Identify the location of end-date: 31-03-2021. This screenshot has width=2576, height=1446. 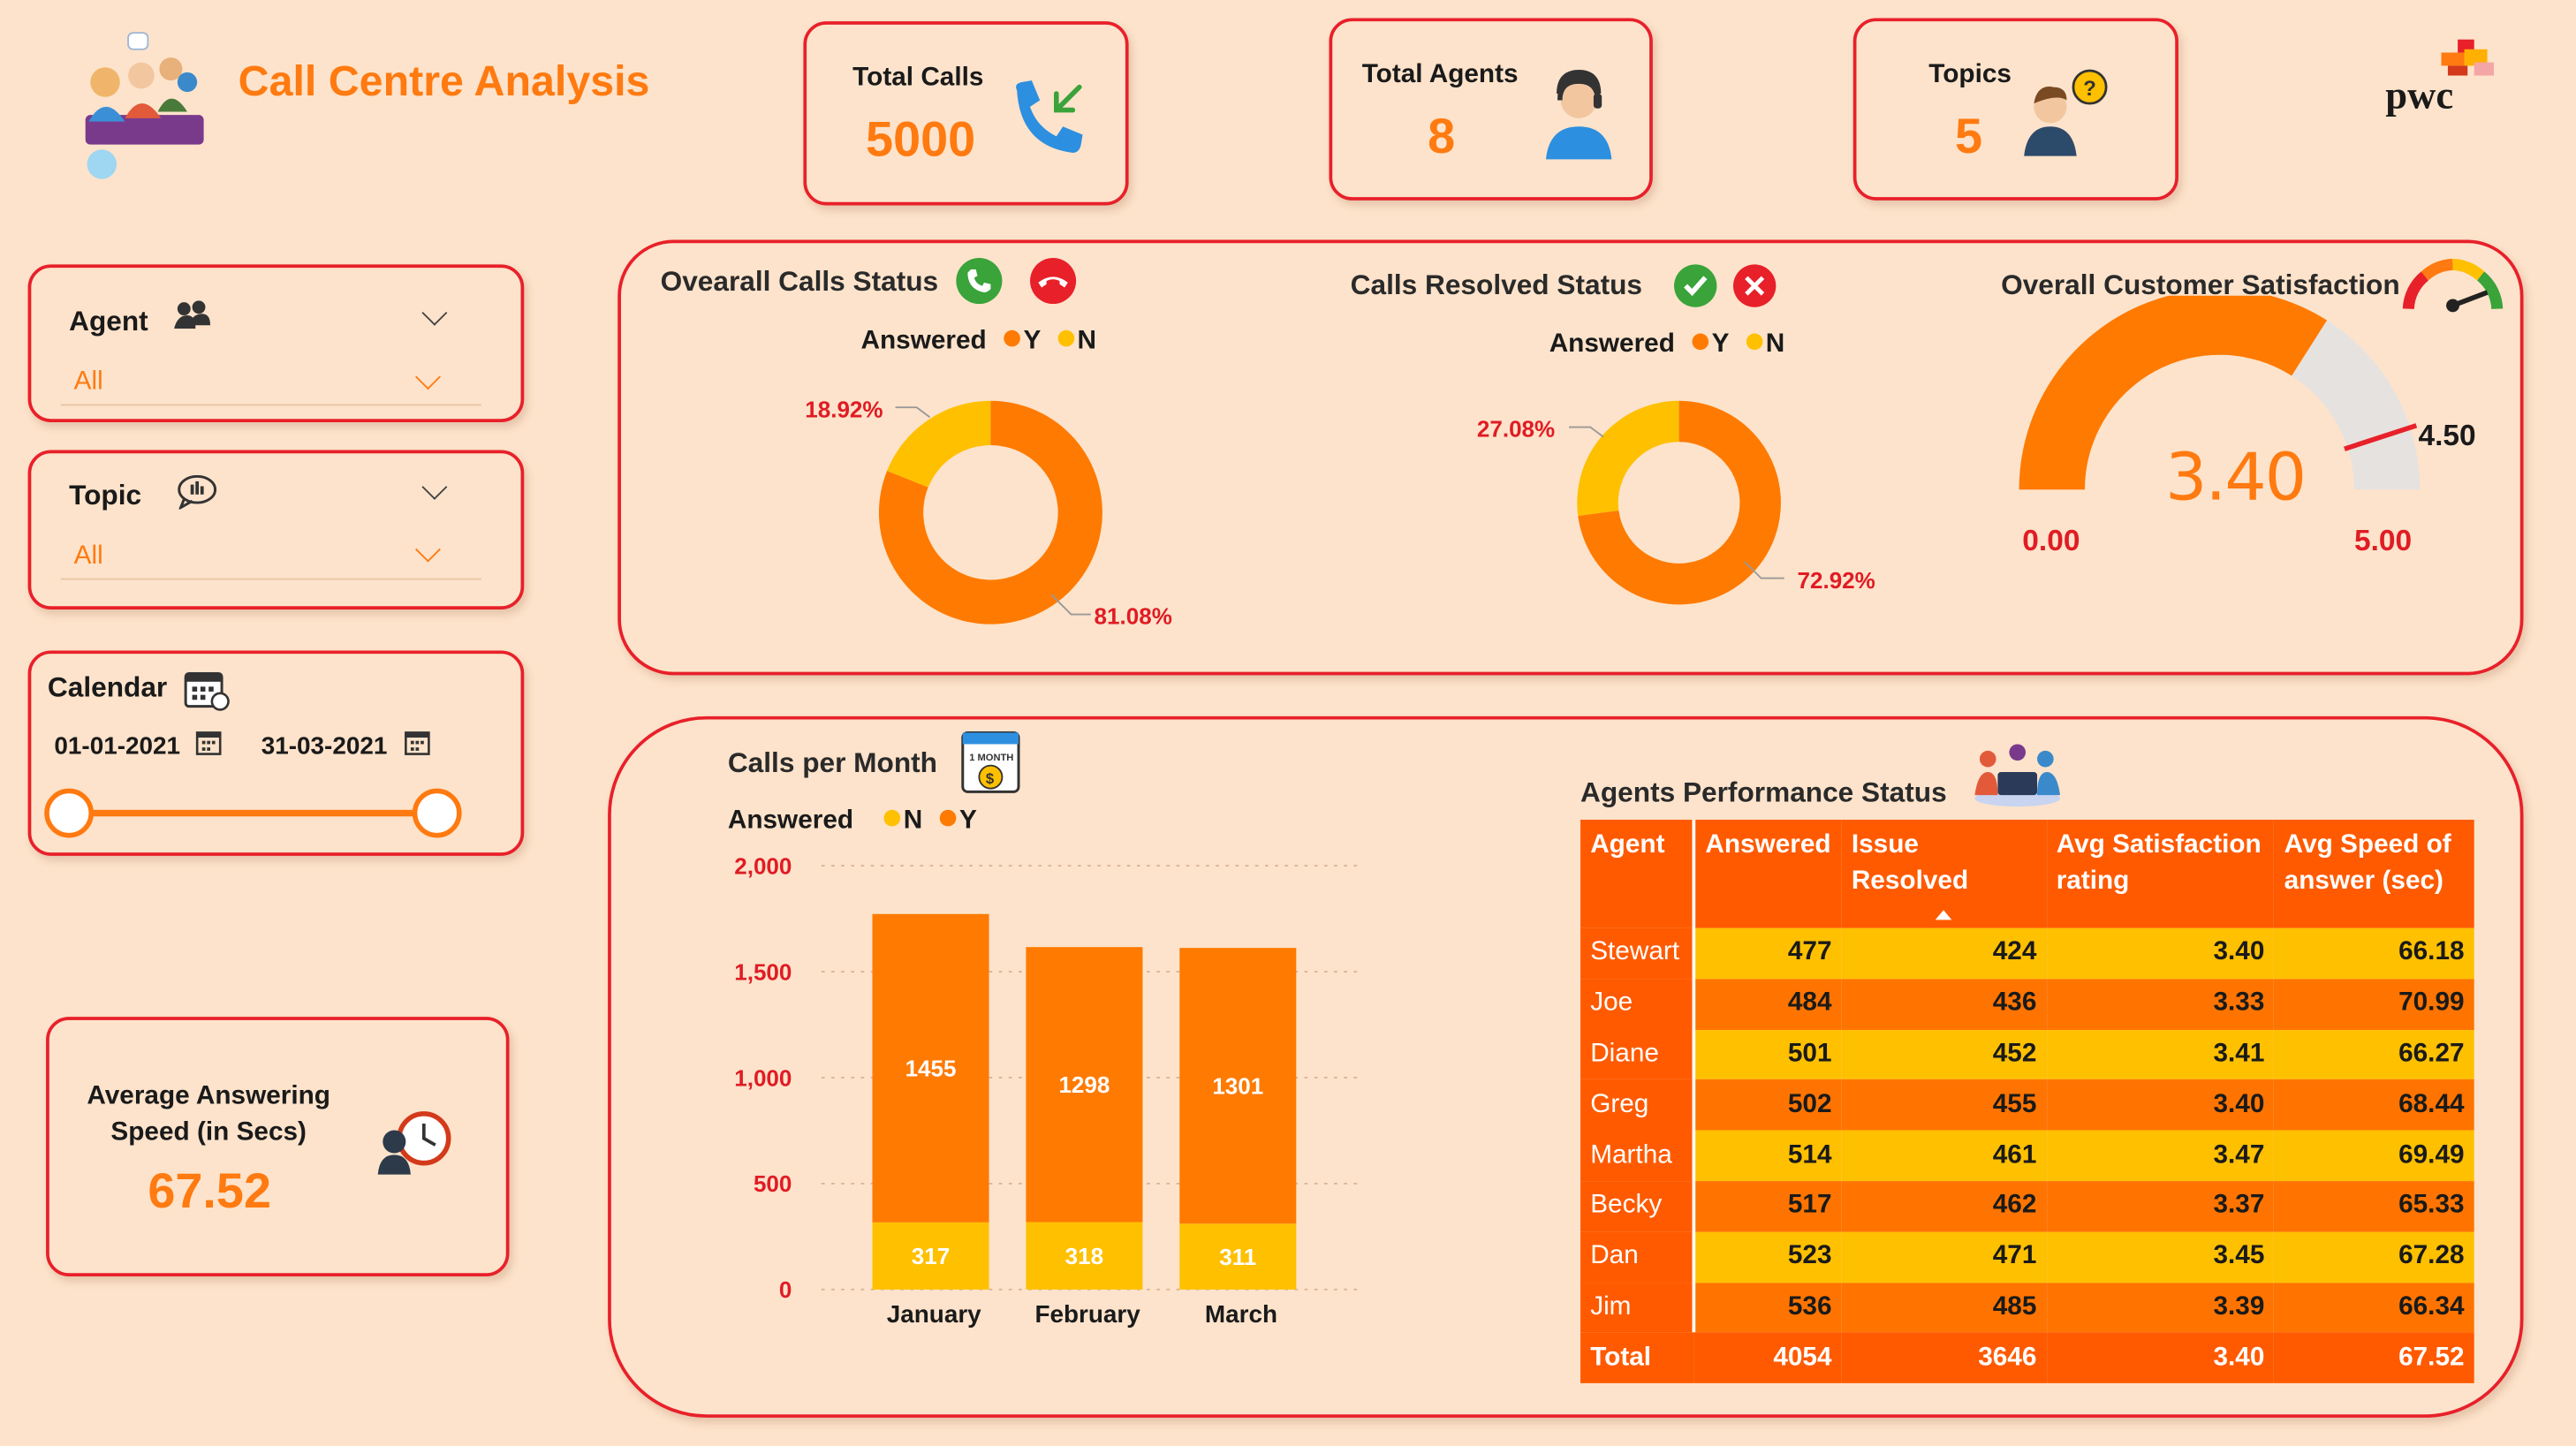
(324, 746).